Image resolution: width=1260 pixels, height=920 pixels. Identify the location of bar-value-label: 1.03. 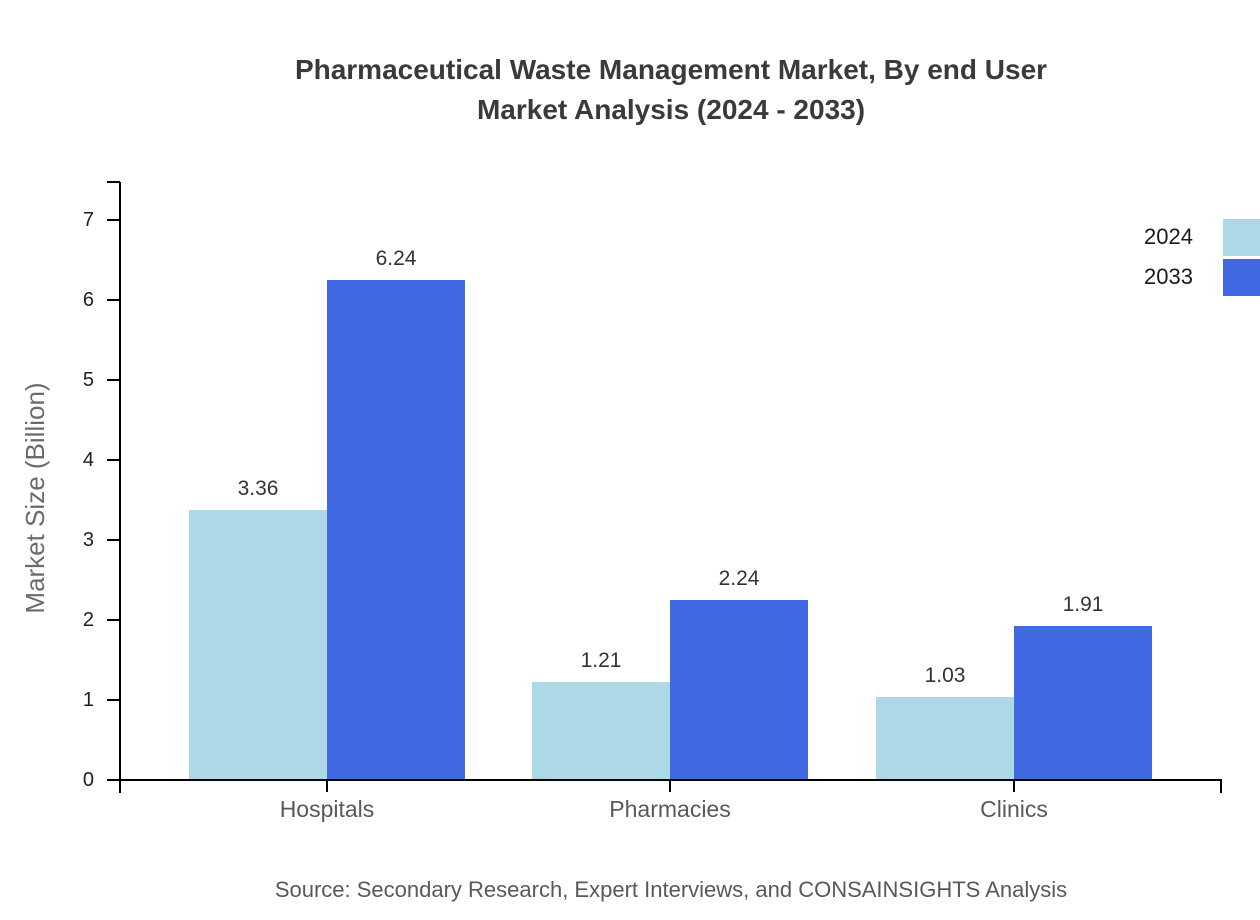
(945, 675).